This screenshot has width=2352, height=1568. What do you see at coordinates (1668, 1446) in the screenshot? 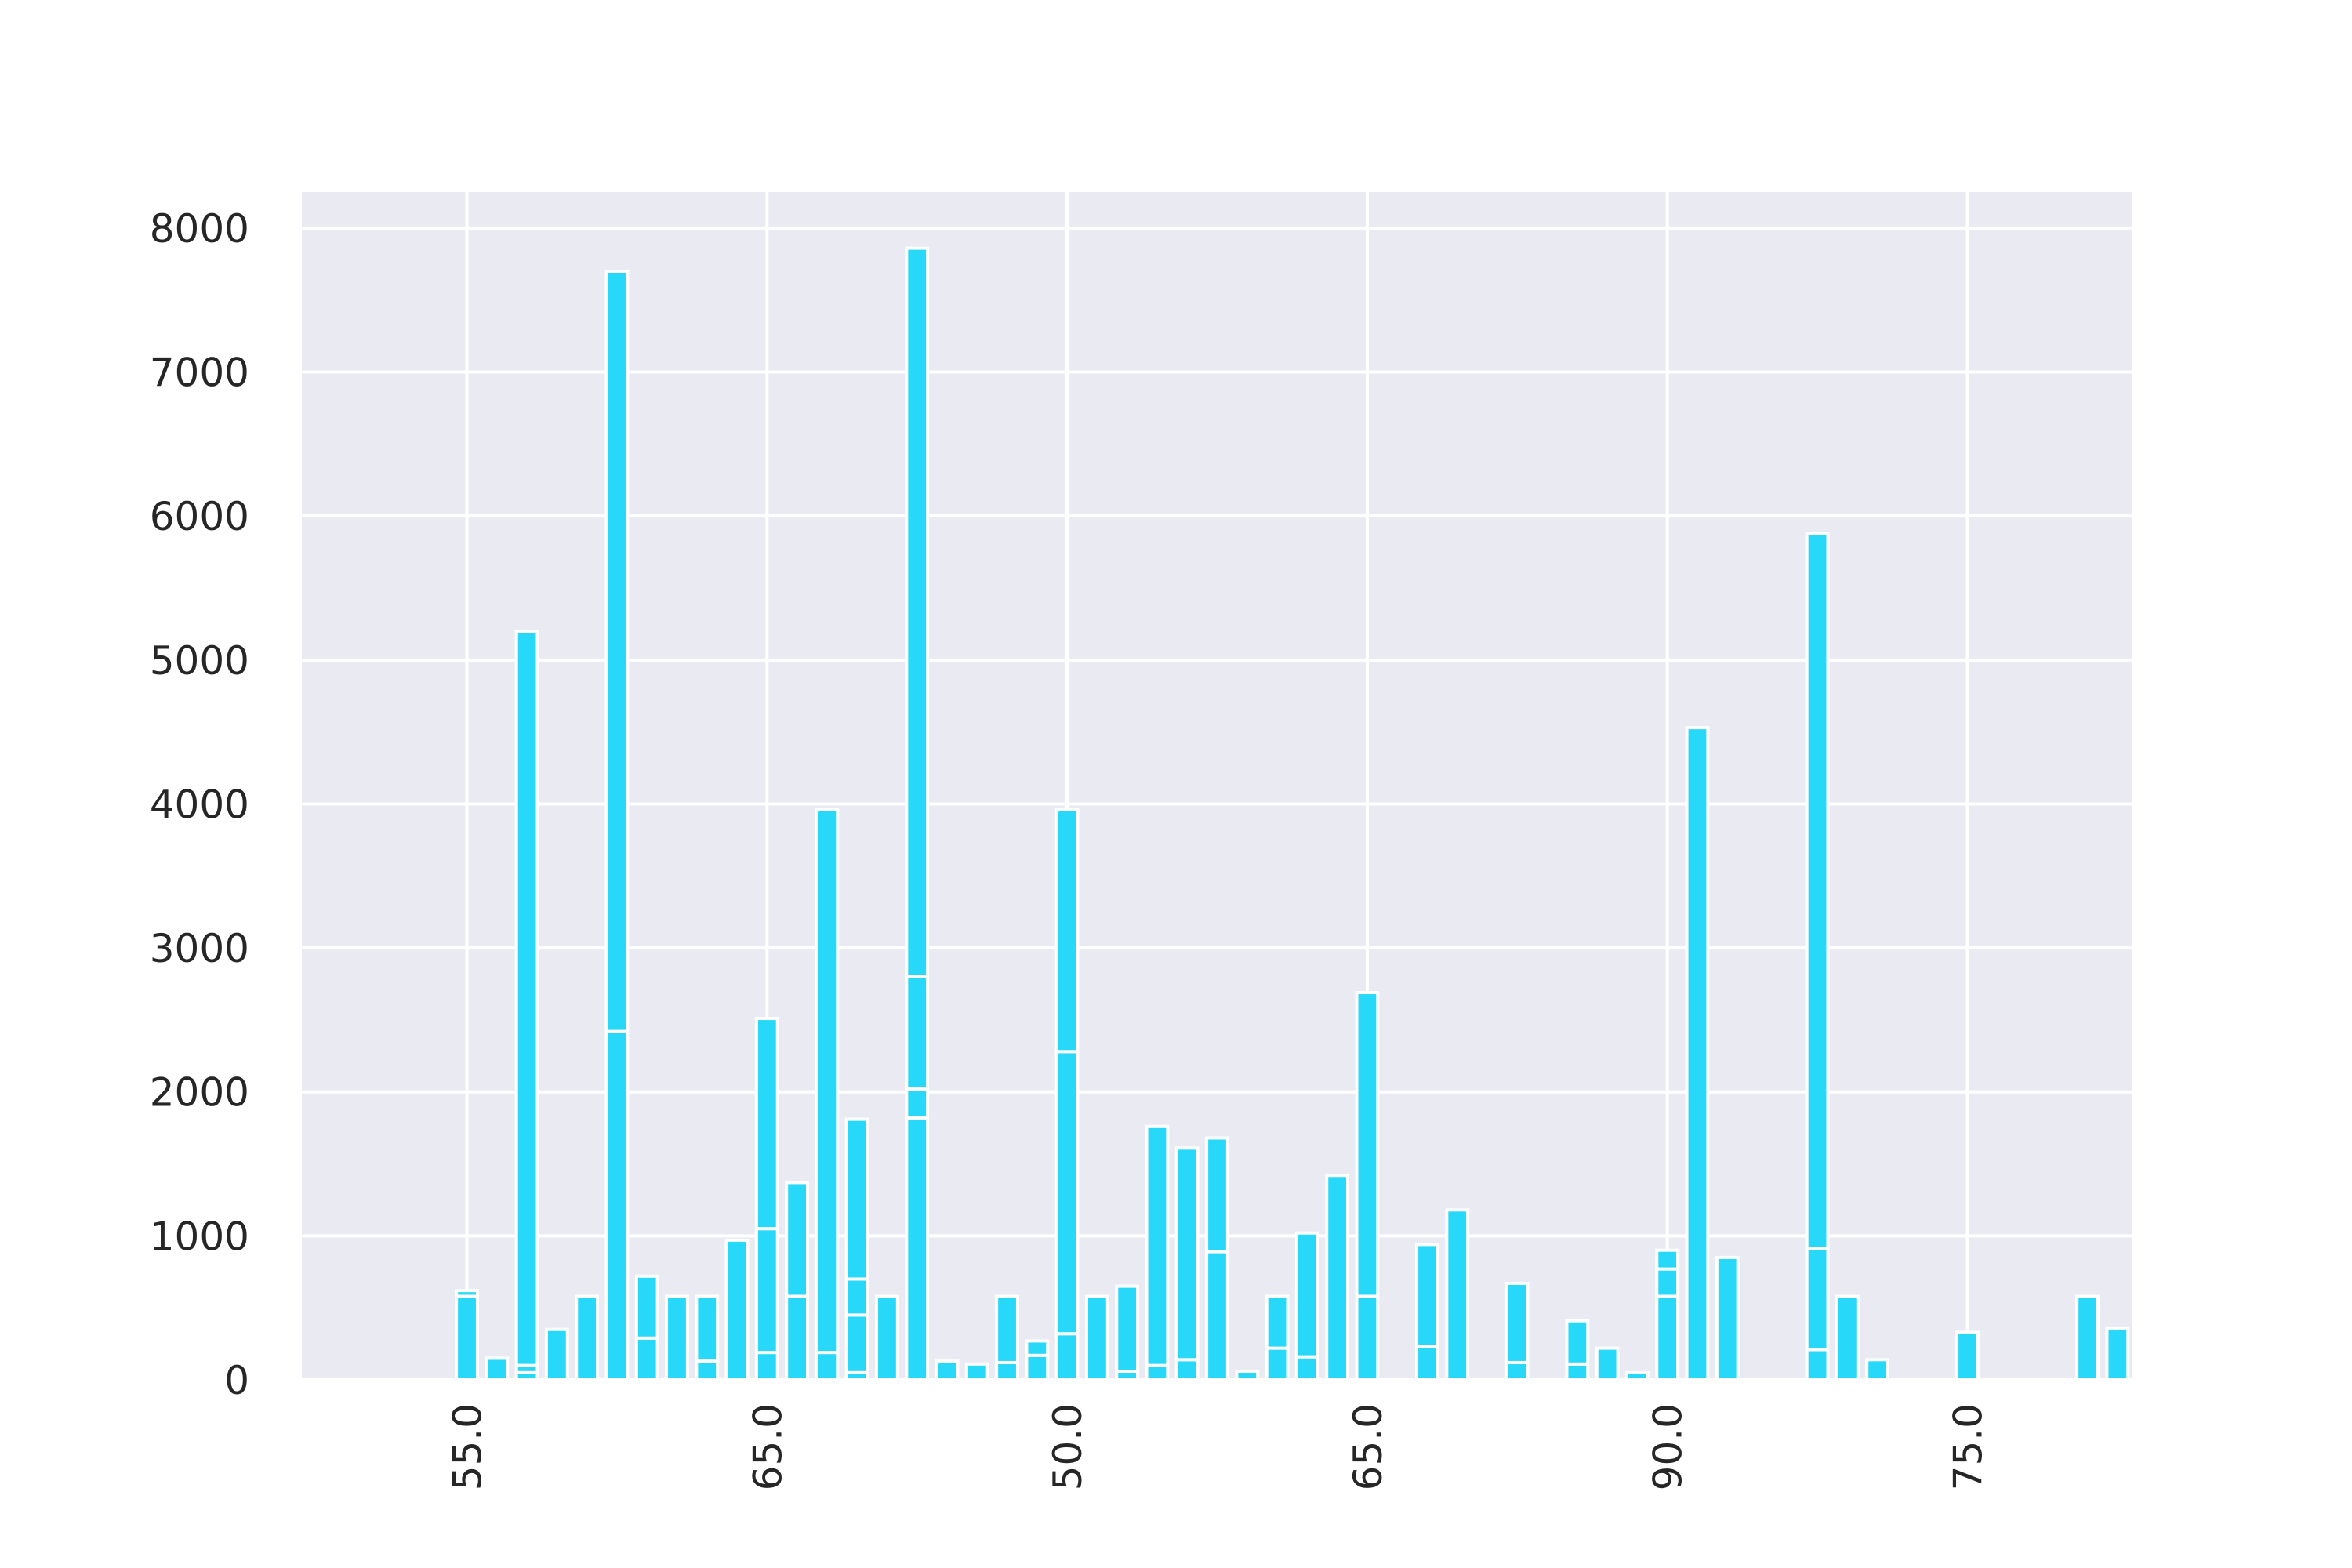
I see `x-tick-label: 90.0` at bounding box center [1668, 1446].